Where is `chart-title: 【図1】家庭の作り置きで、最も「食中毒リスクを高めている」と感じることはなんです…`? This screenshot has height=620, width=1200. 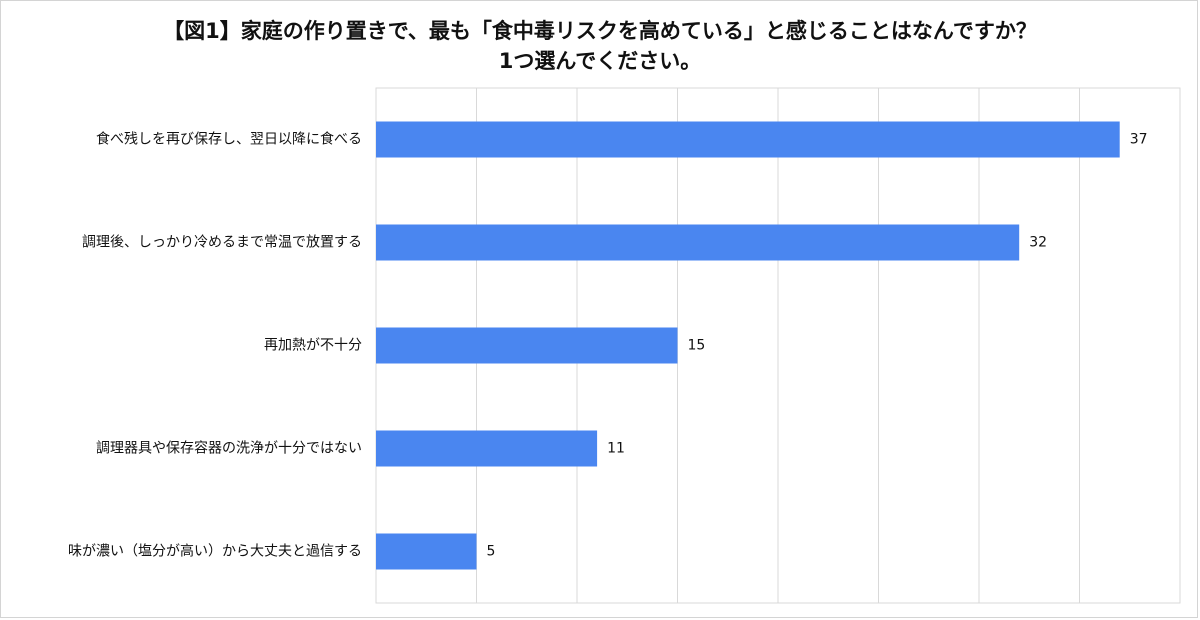
chart-title: 【図1】家庭の作り置きで、最も「食中毒リスクを高めている」と感じることはなんです… is located at coordinates (600, 46).